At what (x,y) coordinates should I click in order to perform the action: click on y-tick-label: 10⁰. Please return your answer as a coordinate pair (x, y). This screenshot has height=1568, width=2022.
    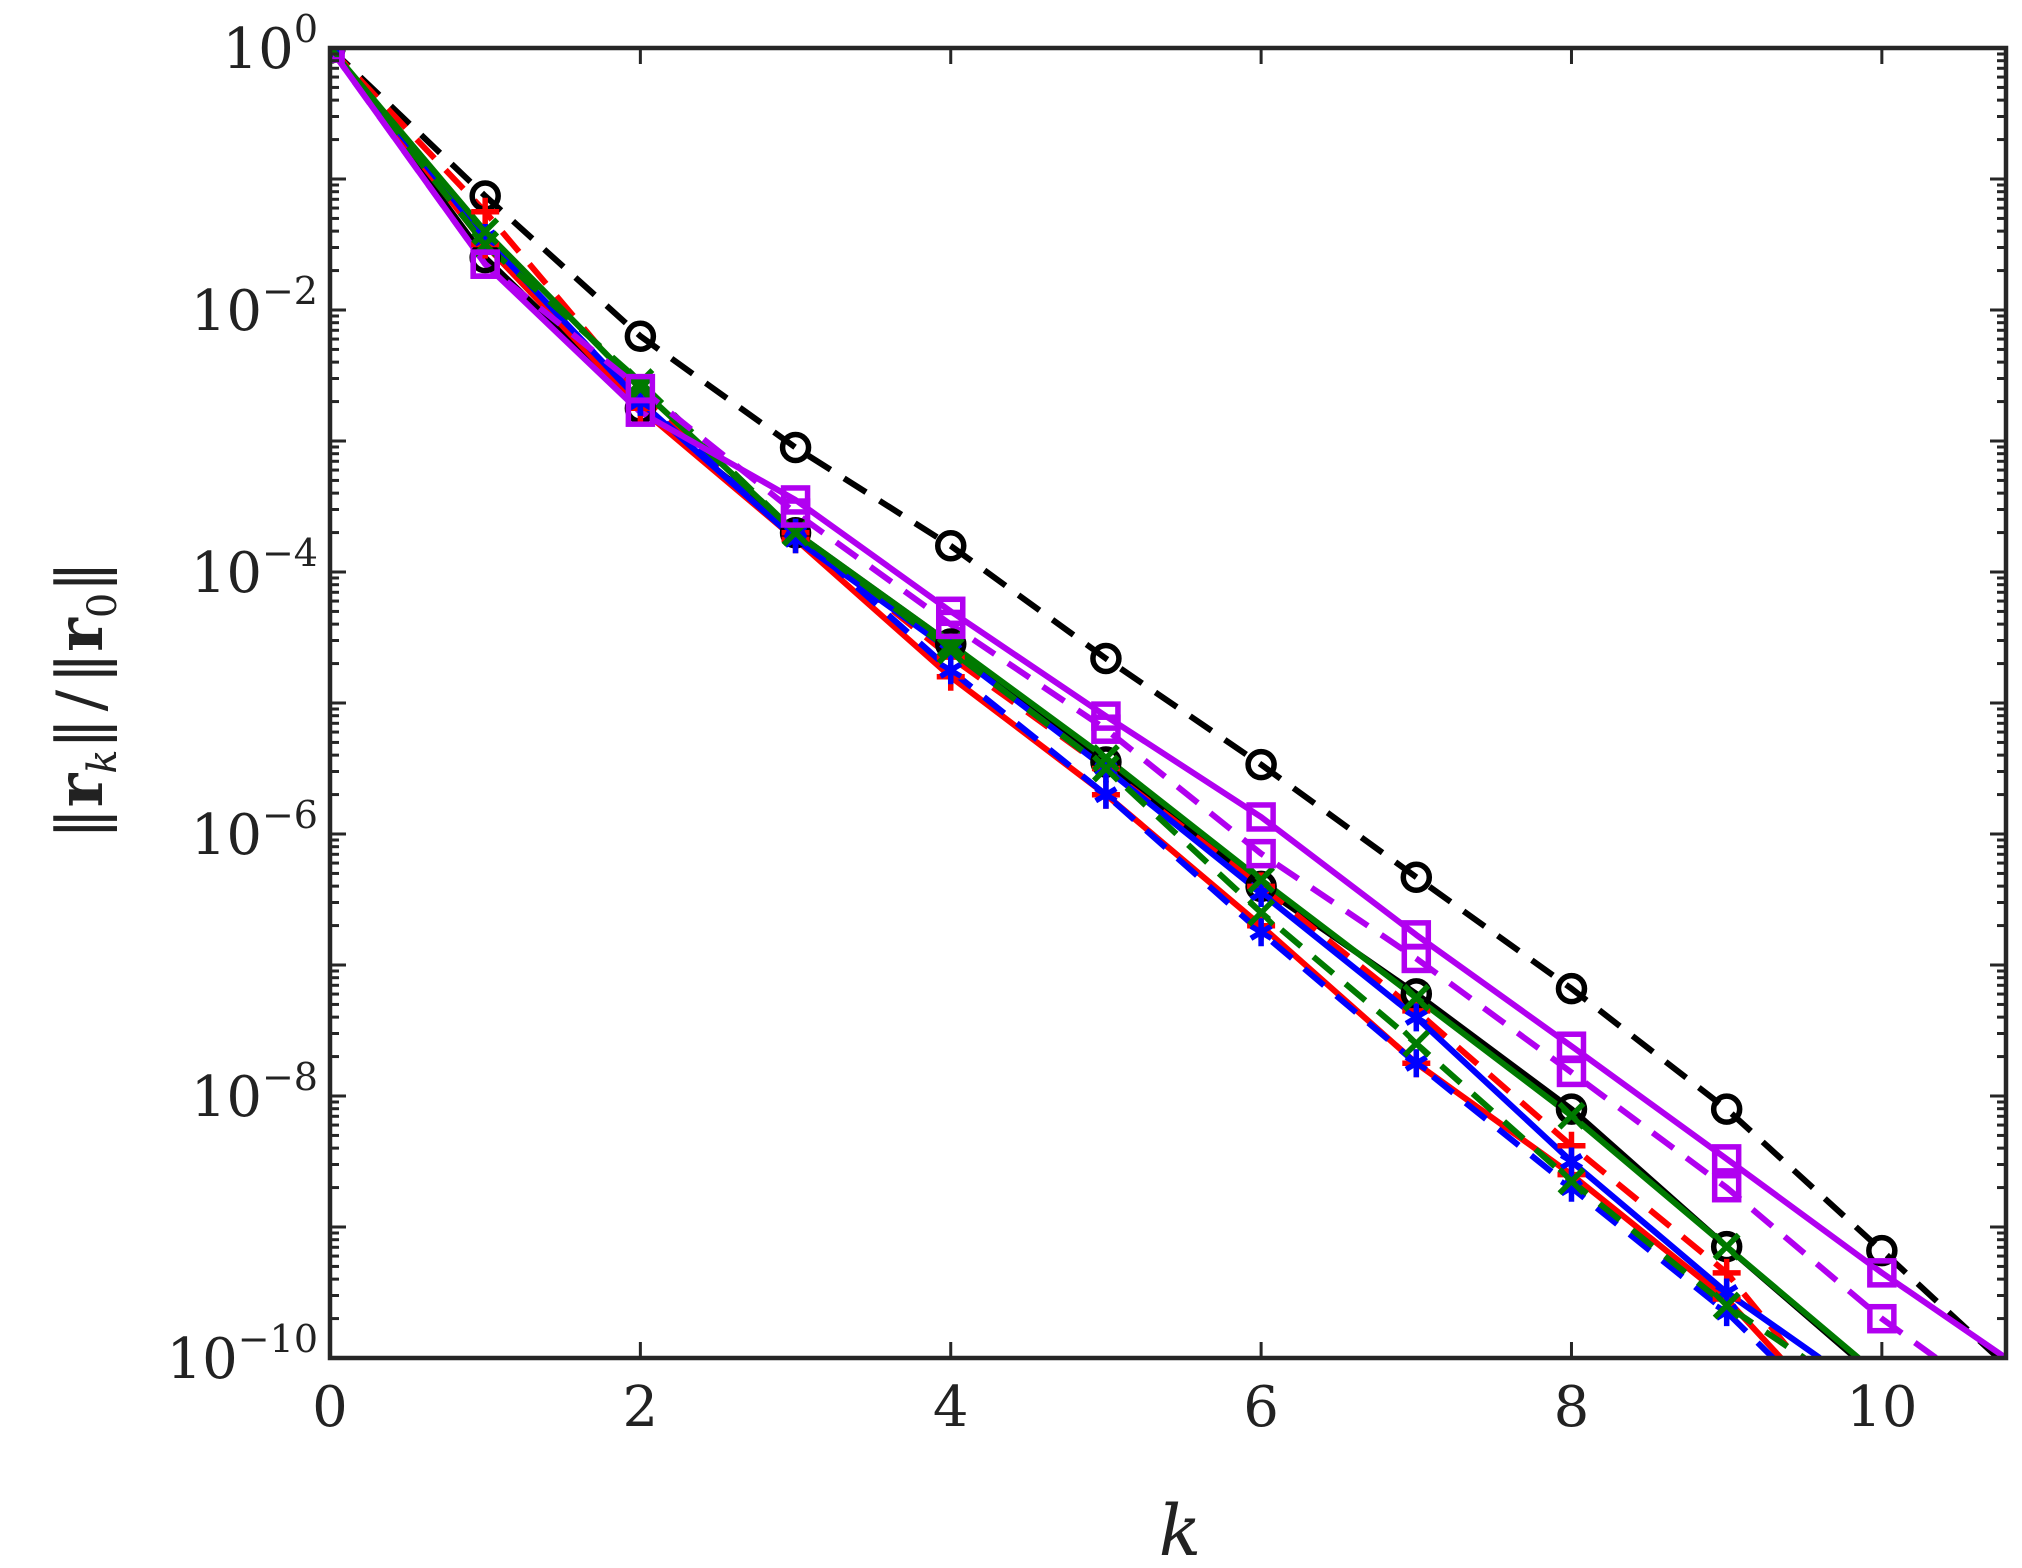
    Looking at the image, I should click on (270, 44).